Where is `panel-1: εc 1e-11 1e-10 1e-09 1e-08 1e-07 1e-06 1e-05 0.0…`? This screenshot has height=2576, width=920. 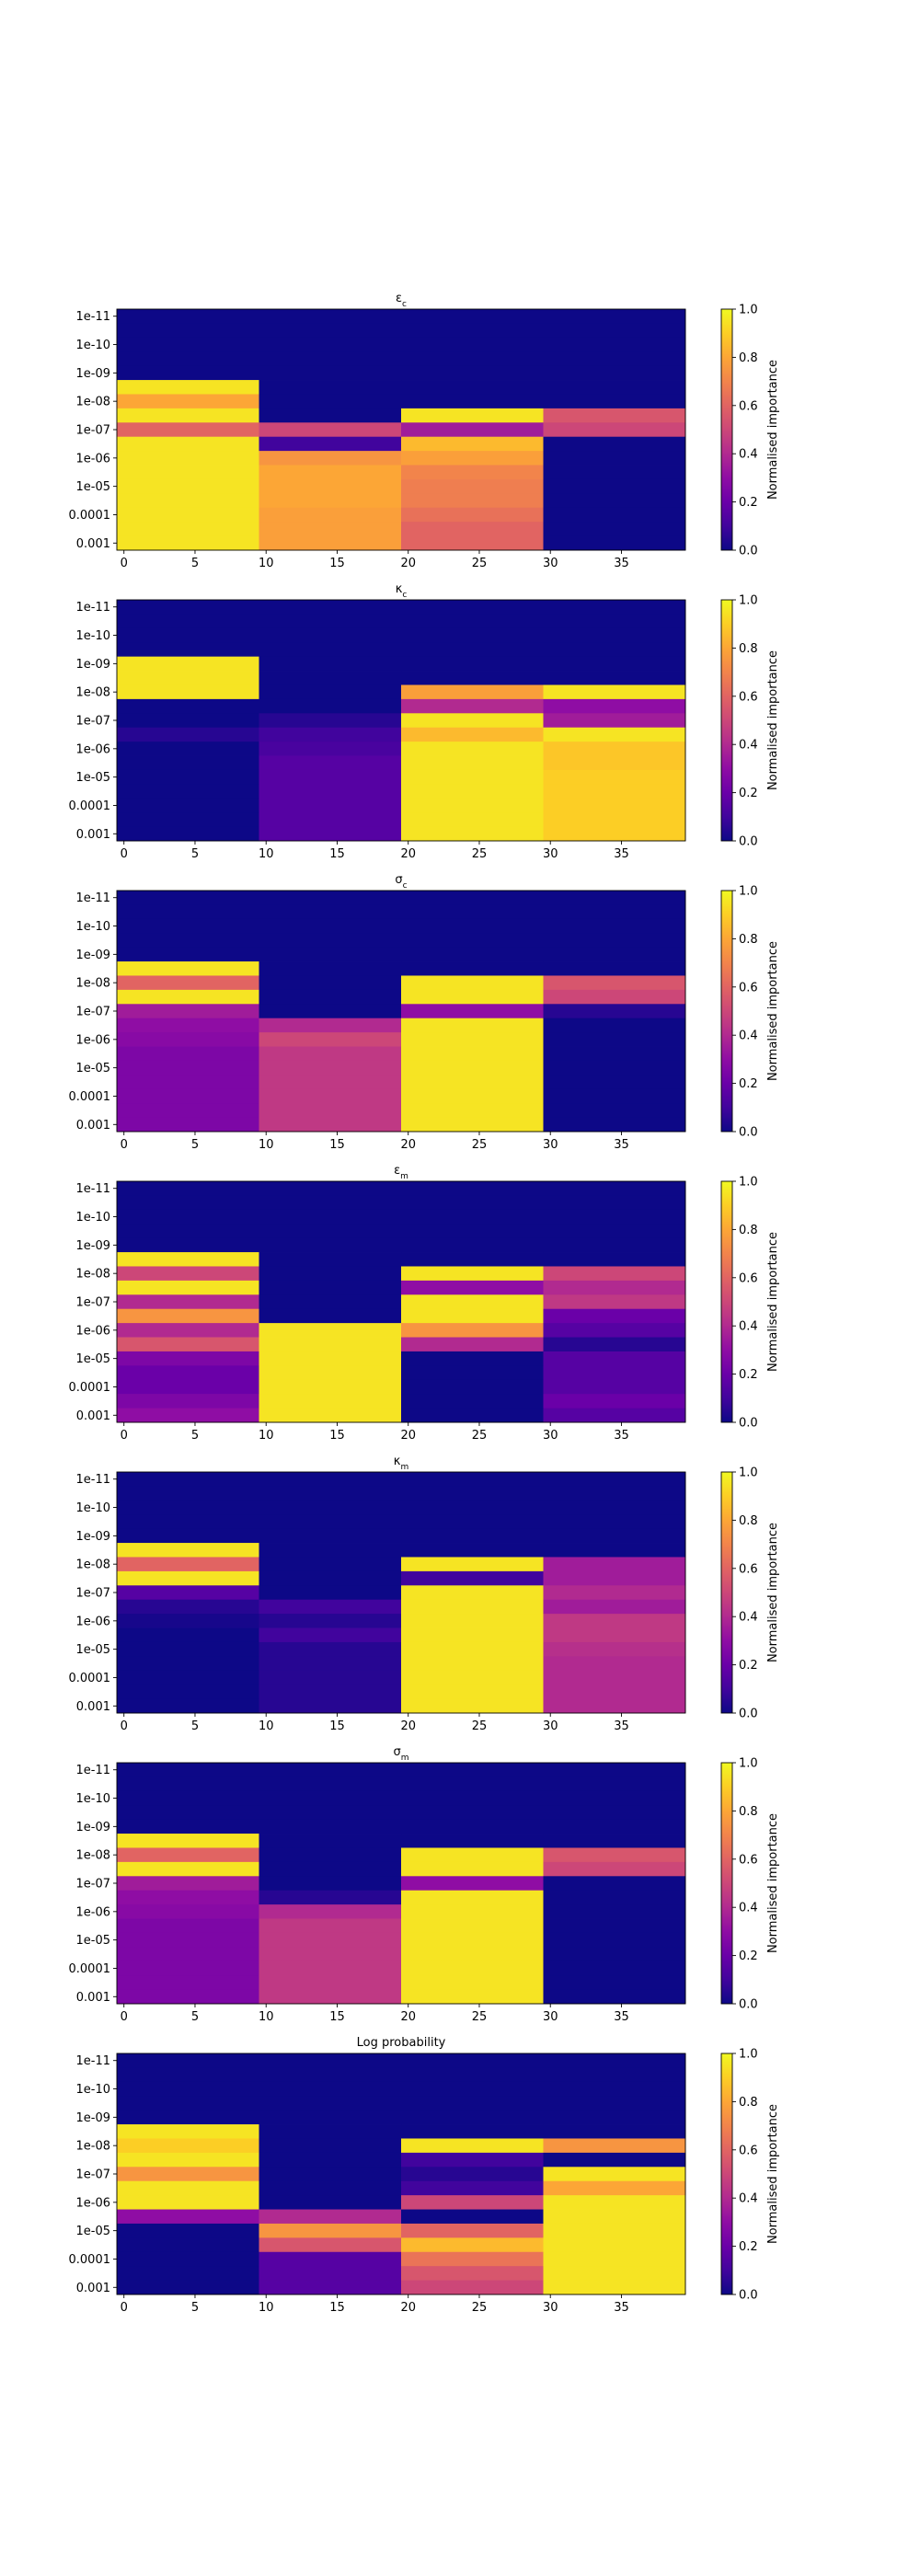 panel-1: εc 1e-11 1e-10 1e-09 1e-08 1e-07 1e-06 1e-05 0.0… is located at coordinates (425, 431).